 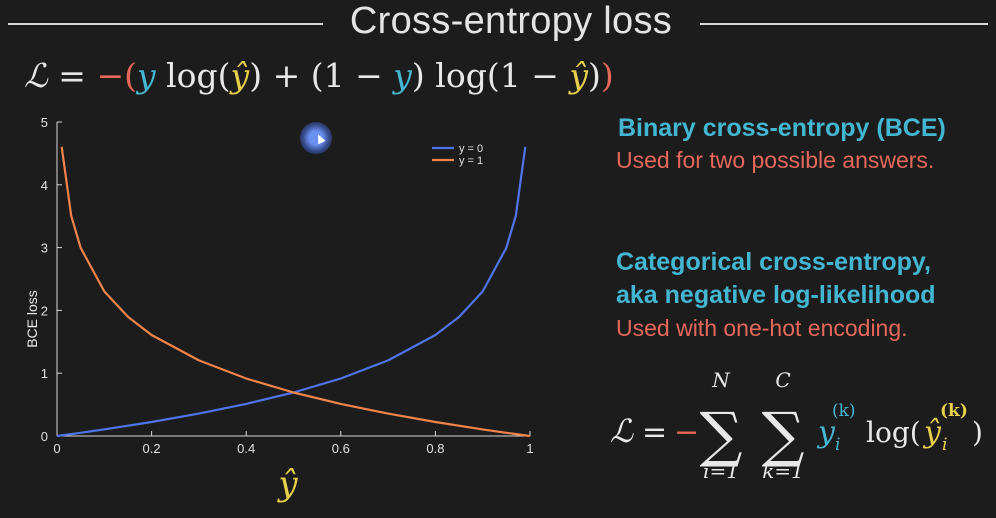 I want to click on bce-formula: ℒ = −(y log(ŷ) + (1 − y) log(1 − ŷ)), so click(x=319, y=75).